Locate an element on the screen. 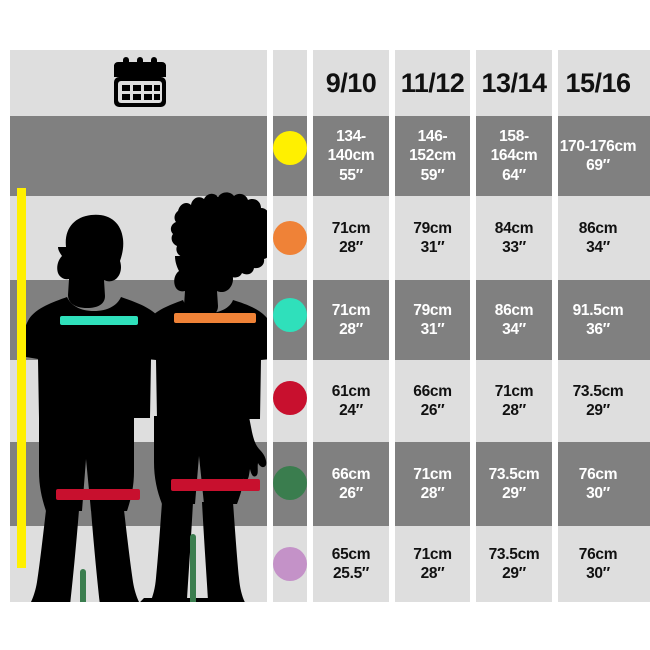  cell-r6-c3: 73.5cm 29″ is located at coordinates (514, 564).